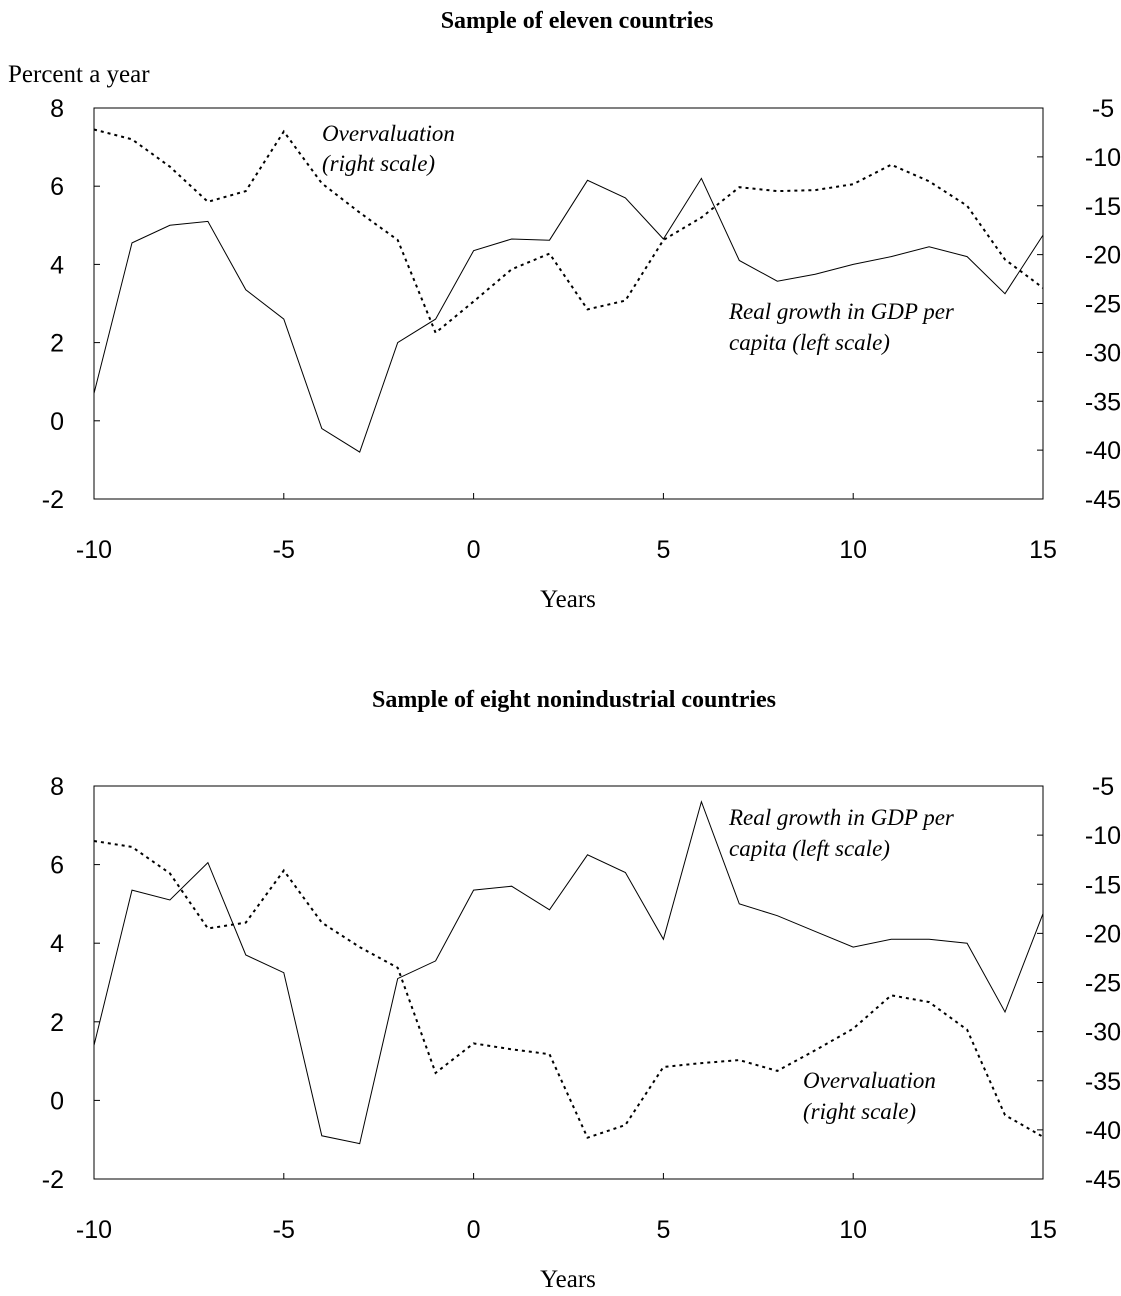  I want to click on chart-title: Sample of eleven countries, so click(577, 21).